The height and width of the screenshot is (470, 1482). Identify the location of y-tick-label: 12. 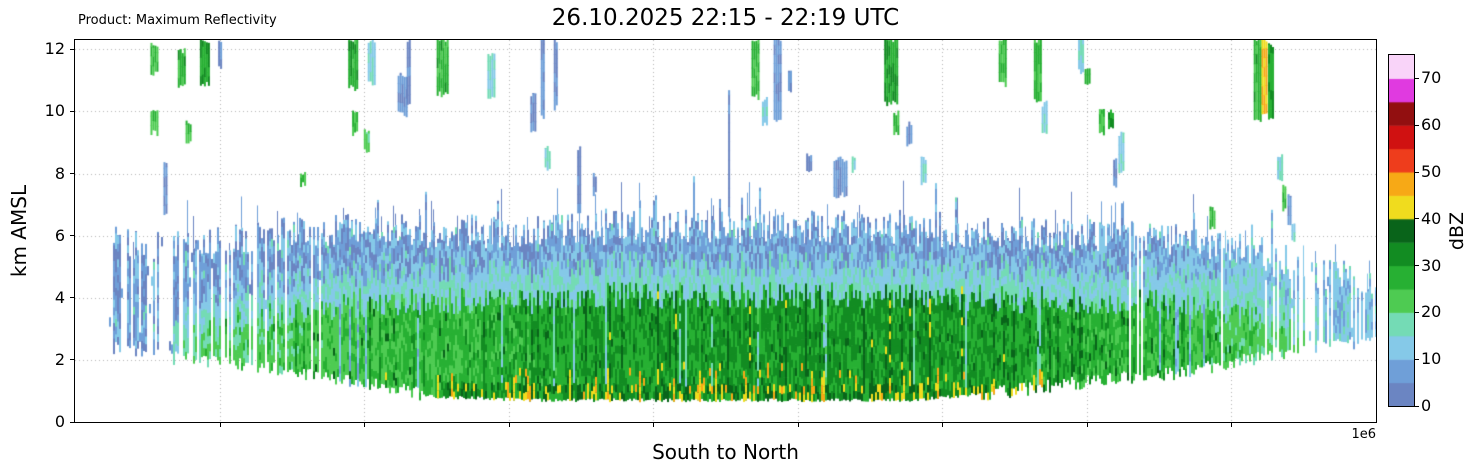
(54, 49).